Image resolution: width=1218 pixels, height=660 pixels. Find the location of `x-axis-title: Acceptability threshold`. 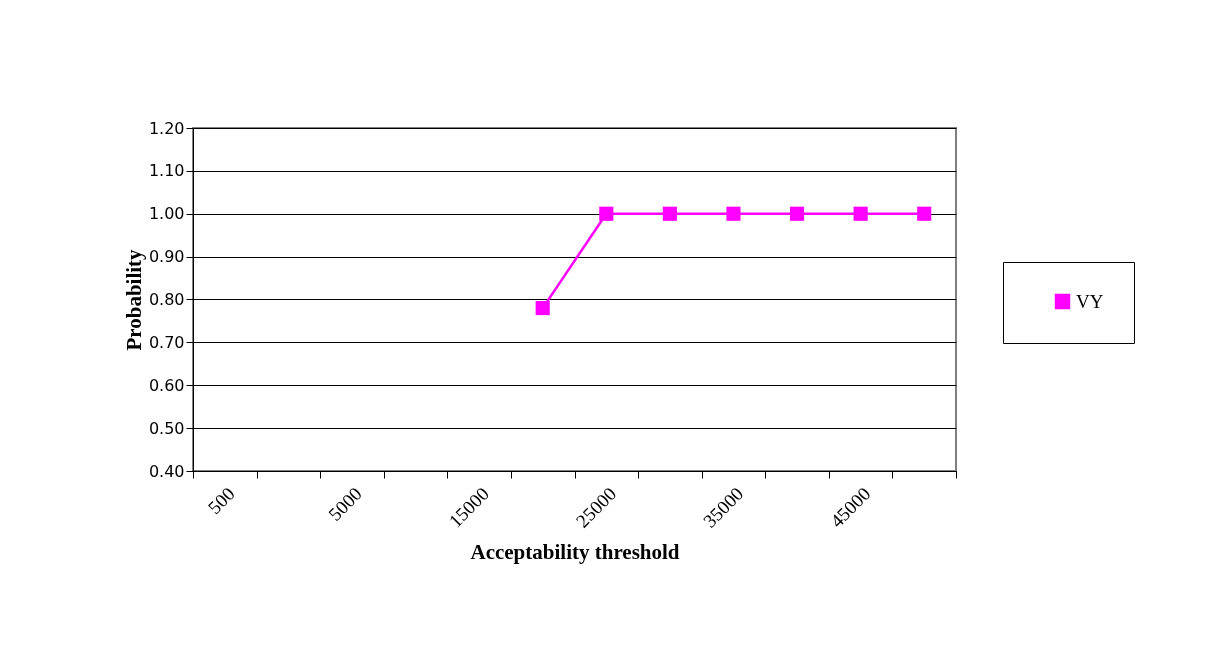

x-axis-title: Acceptability threshold is located at coordinates (575, 551).